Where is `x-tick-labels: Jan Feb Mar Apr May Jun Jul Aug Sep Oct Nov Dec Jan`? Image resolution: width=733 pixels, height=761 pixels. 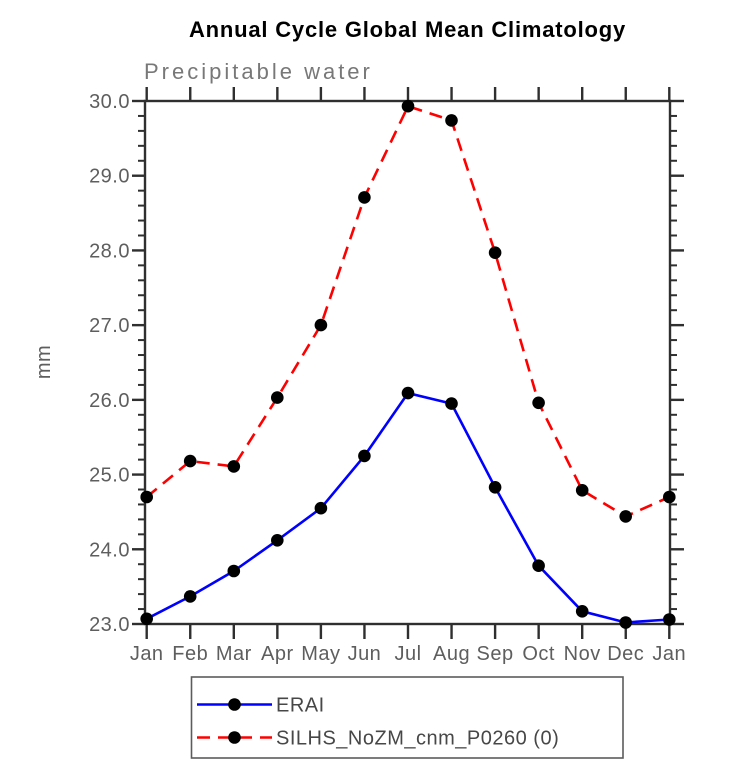 x-tick-labels: Jan Feb Mar Apr May Jun Jul Aug Sep Oct Nov Dec Jan is located at coordinates (408, 654).